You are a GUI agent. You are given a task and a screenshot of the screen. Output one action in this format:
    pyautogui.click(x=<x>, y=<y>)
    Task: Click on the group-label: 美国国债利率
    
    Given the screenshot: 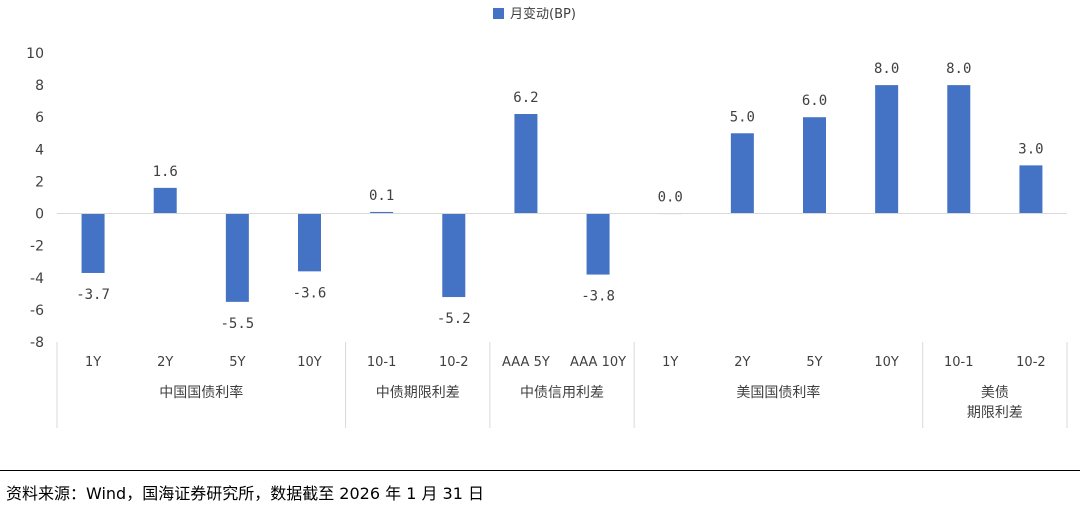 What is the action you would take?
    pyautogui.click(x=778, y=392)
    